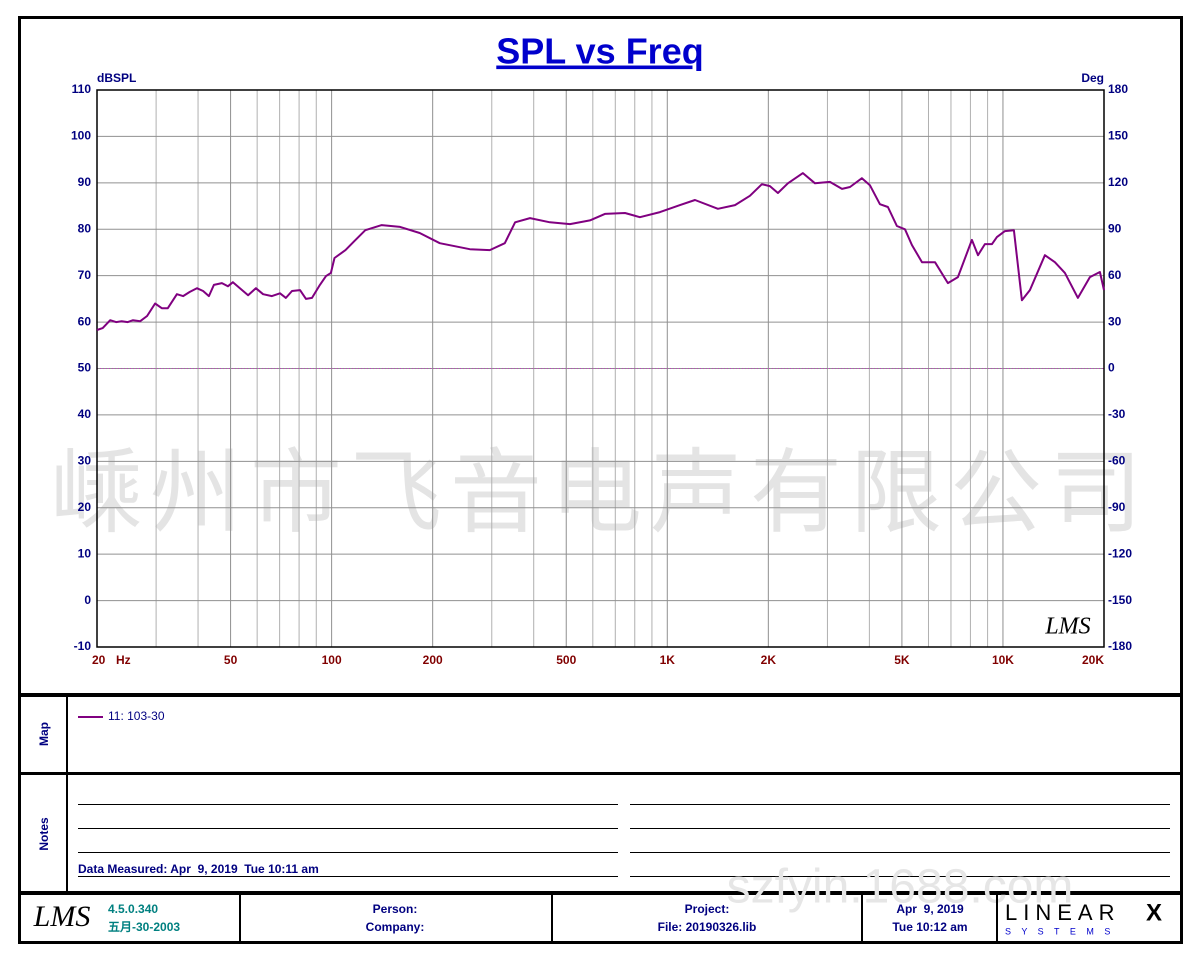 Image resolution: width=1200 pixels, height=965 pixels. I want to click on build-date: 五月-30-2003, so click(144, 927).